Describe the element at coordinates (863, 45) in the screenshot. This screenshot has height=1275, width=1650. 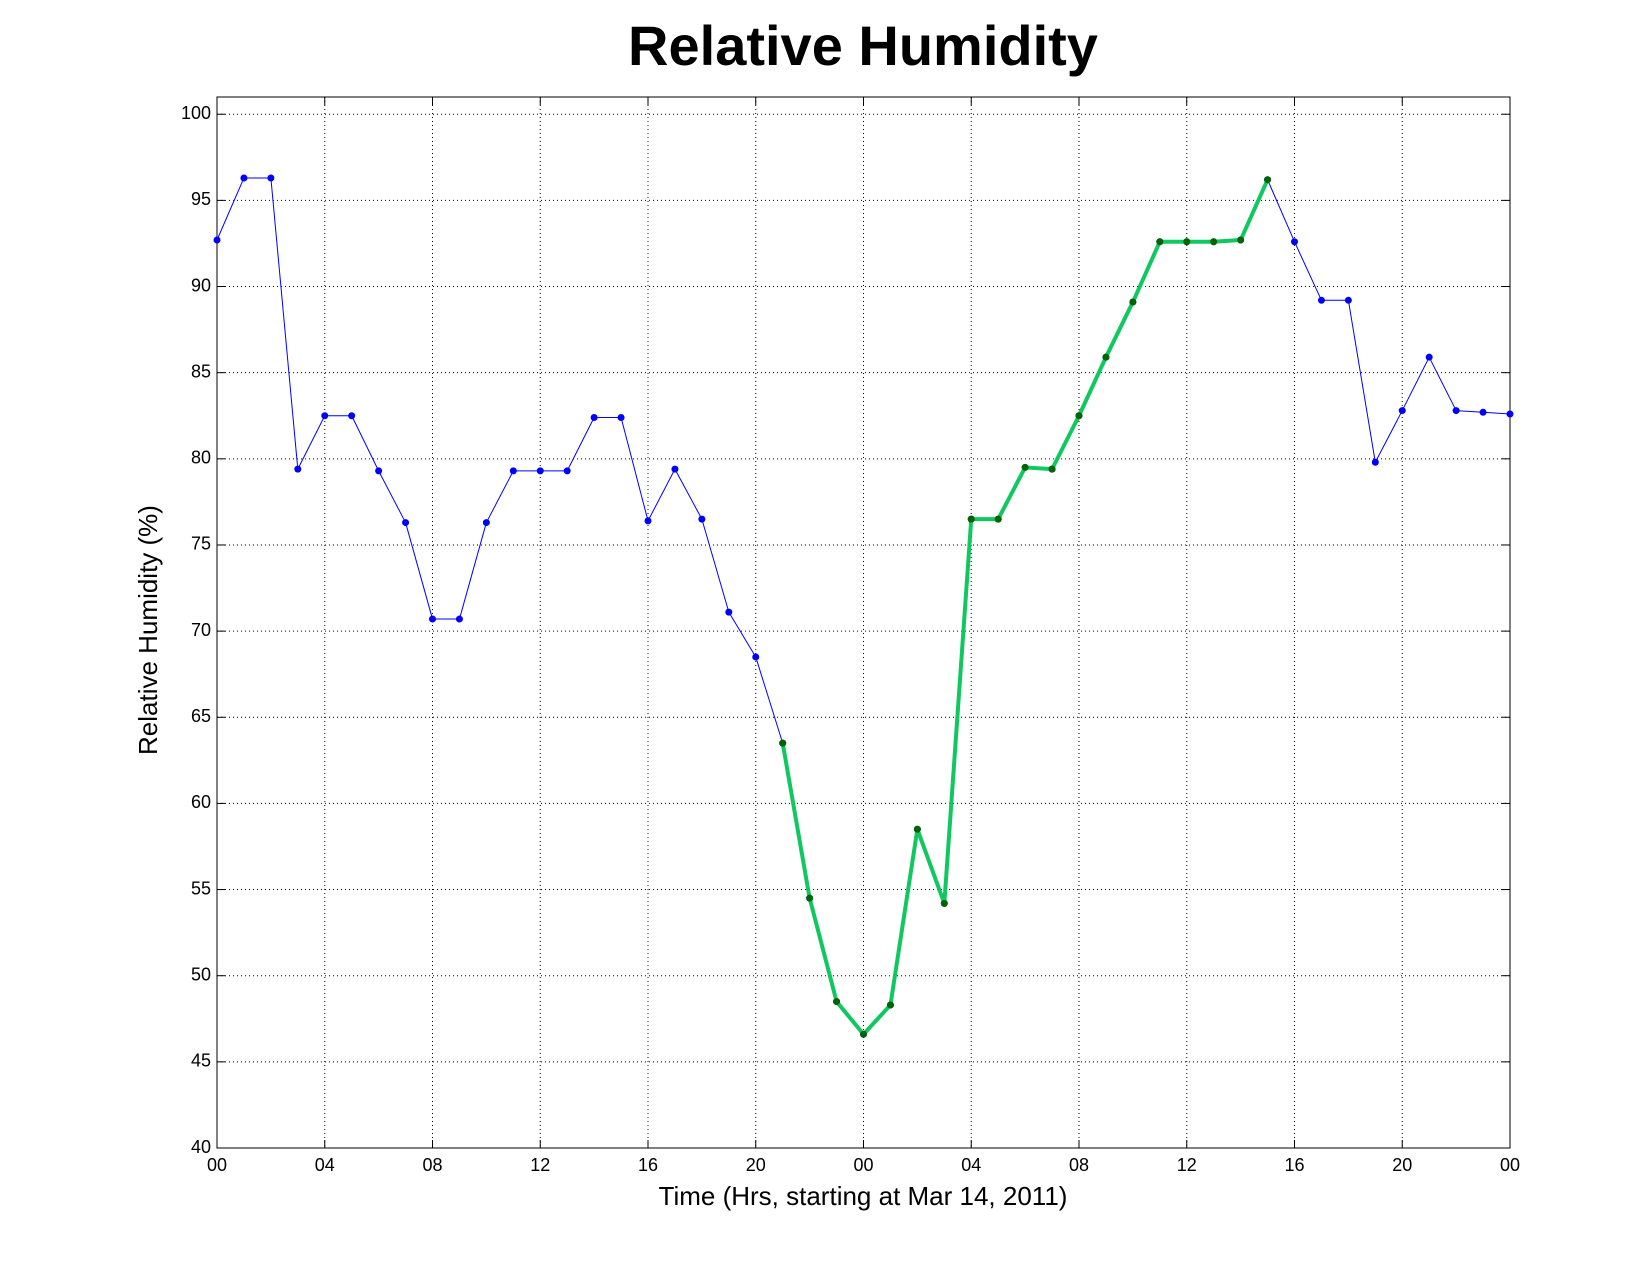
I see `chart-title: Relative Humidity` at that location.